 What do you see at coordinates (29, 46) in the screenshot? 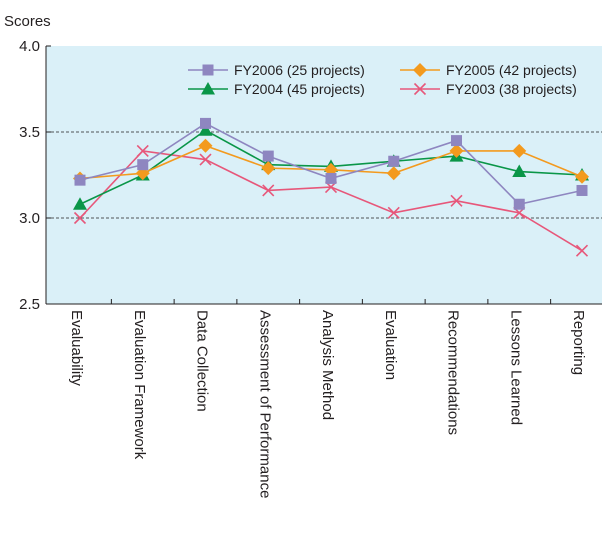
I see `y-tick-label: 4.0` at bounding box center [29, 46].